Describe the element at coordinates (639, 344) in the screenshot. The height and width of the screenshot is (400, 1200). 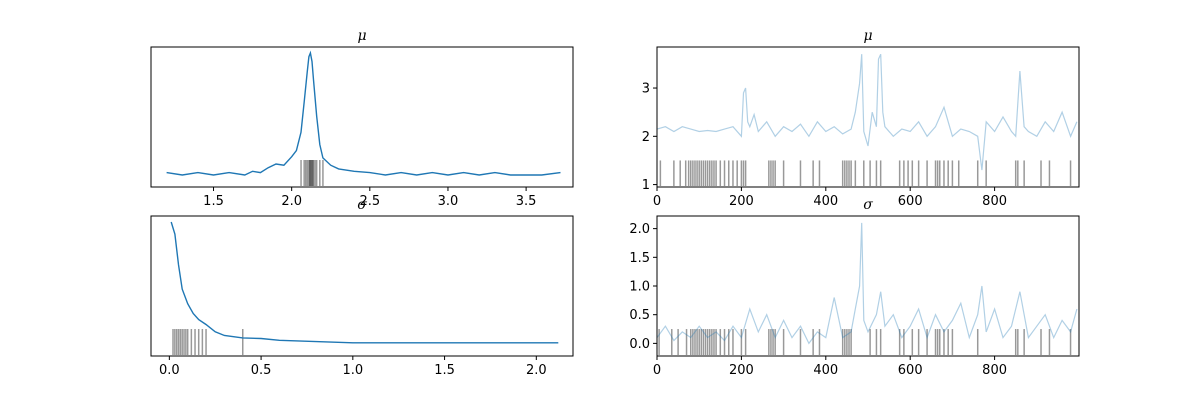
I see `y-tick-label: 0.0` at that location.